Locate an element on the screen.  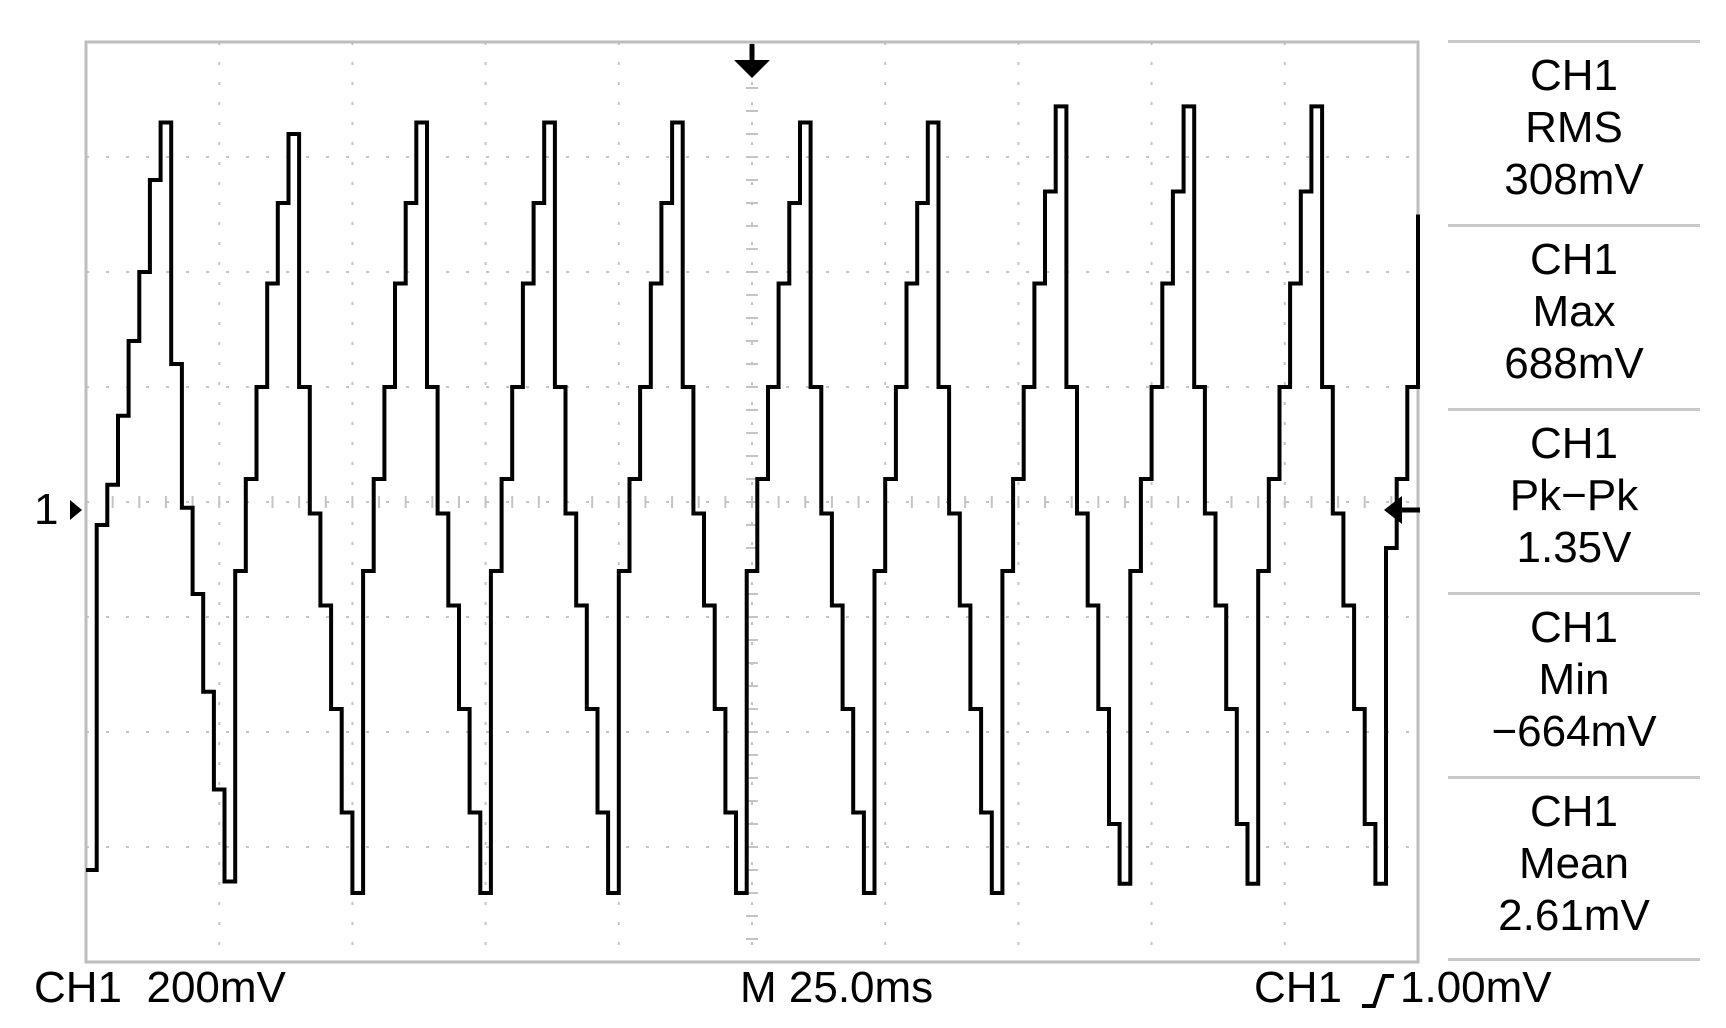
measurement-label: Min is located at coordinates (1574, 679).